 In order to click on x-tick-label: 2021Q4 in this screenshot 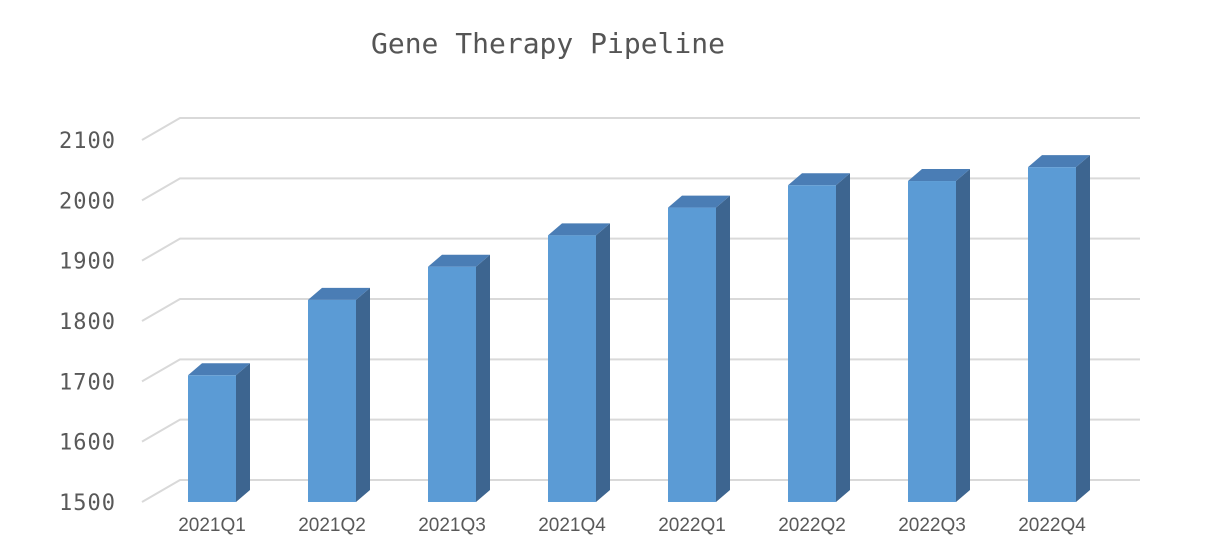, I will do `click(572, 525)`.